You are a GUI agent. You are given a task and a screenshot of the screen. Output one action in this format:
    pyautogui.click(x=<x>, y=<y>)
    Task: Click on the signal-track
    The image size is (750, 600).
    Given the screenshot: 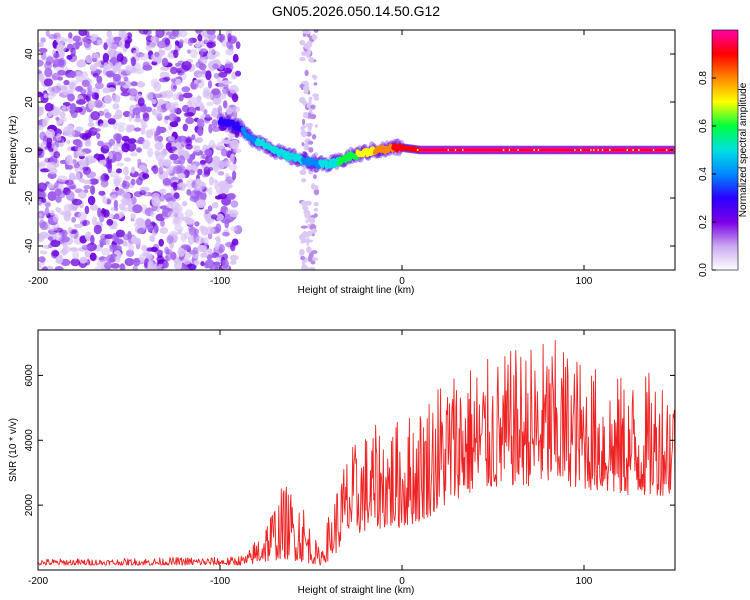 What is the action you would take?
    pyautogui.click(x=445, y=143)
    